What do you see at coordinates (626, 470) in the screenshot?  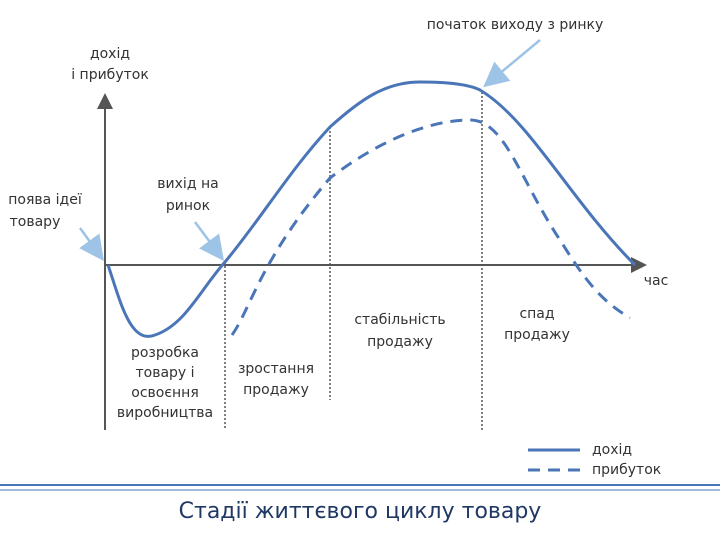 I see `legend-label: прибуток` at bounding box center [626, 470].